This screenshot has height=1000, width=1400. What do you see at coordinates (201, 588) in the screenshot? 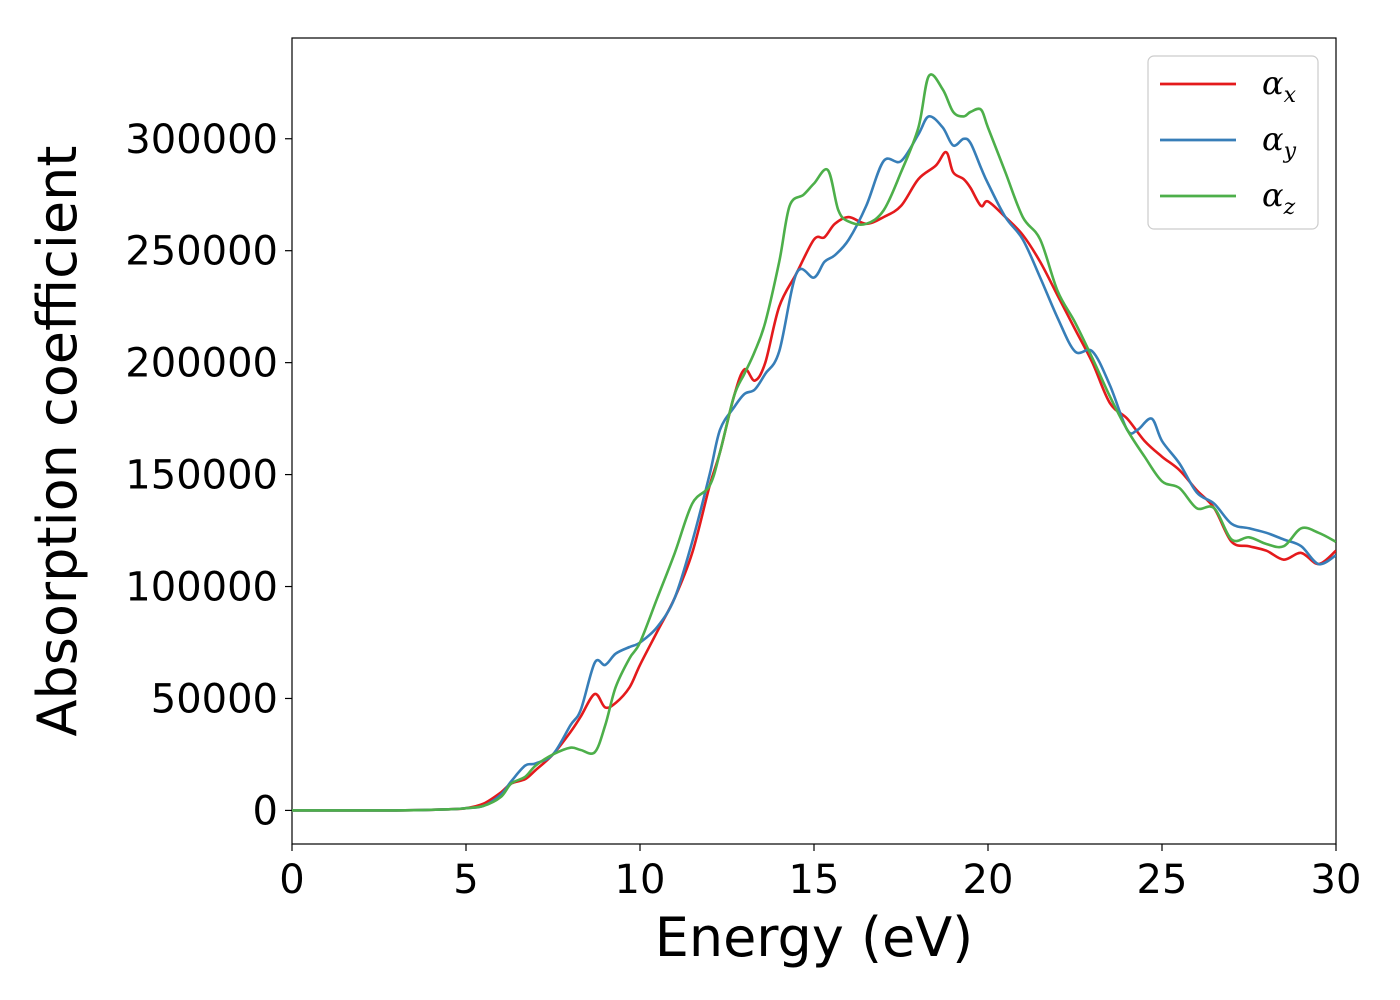
I see `y-tick-label: 100000` at bounding box center [201, 588].